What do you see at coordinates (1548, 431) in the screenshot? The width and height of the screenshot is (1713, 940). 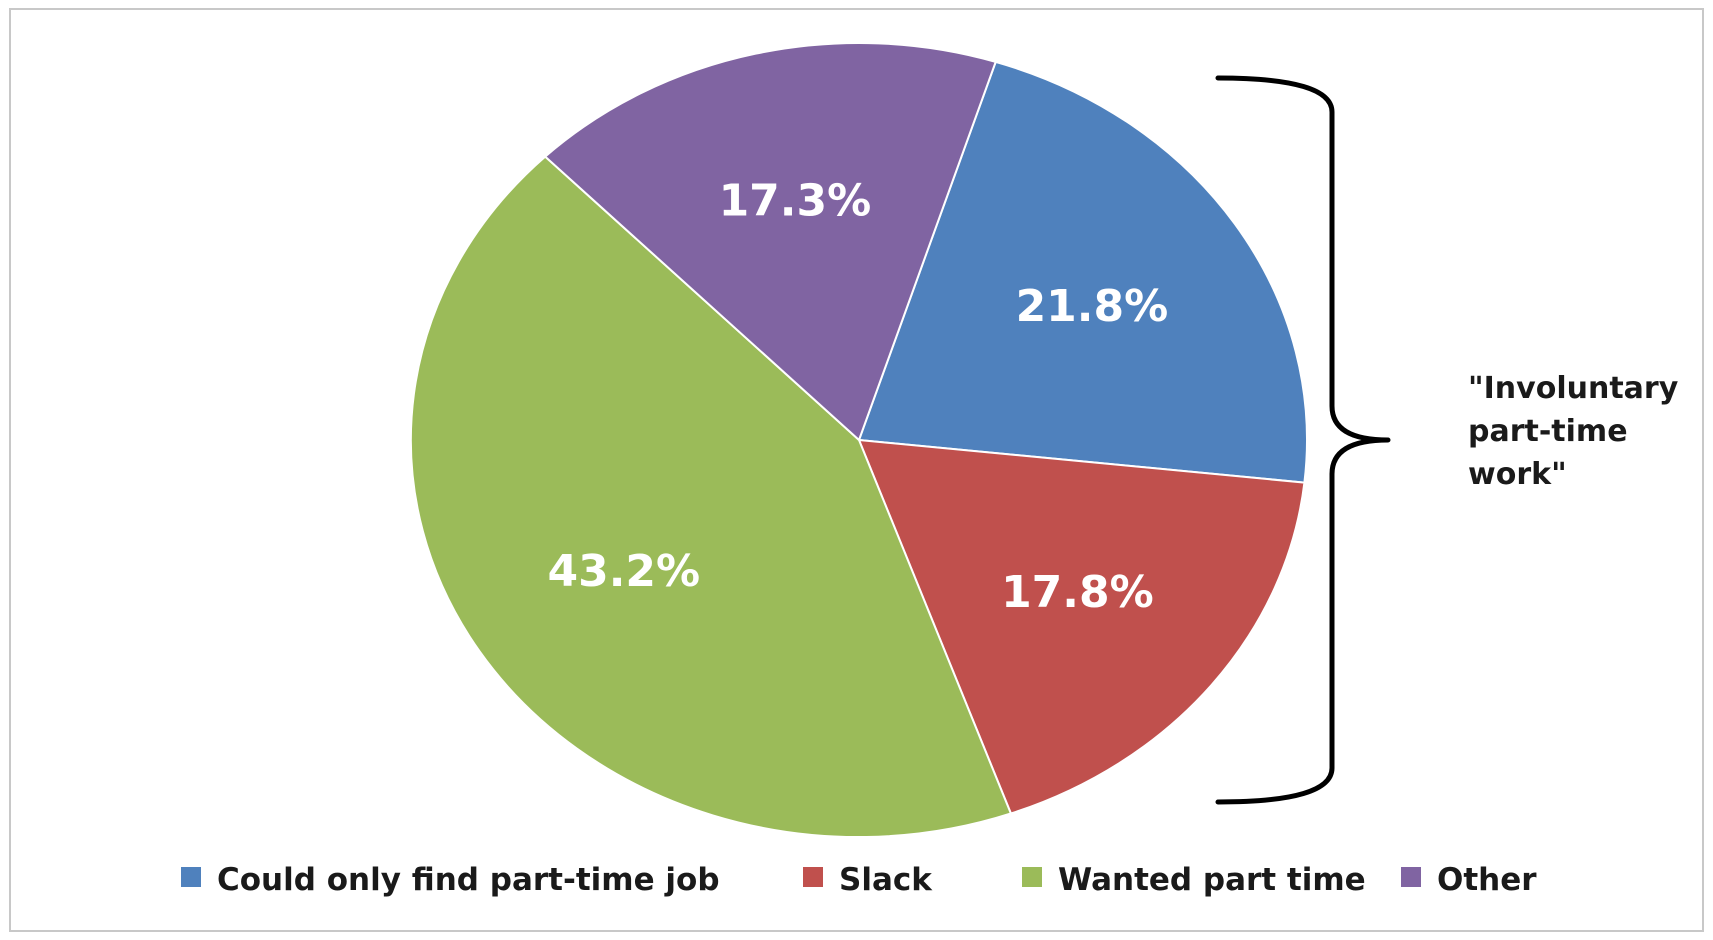 I see `bracket-annotation-line-2: part-time` at bounding box center [1548, 431].